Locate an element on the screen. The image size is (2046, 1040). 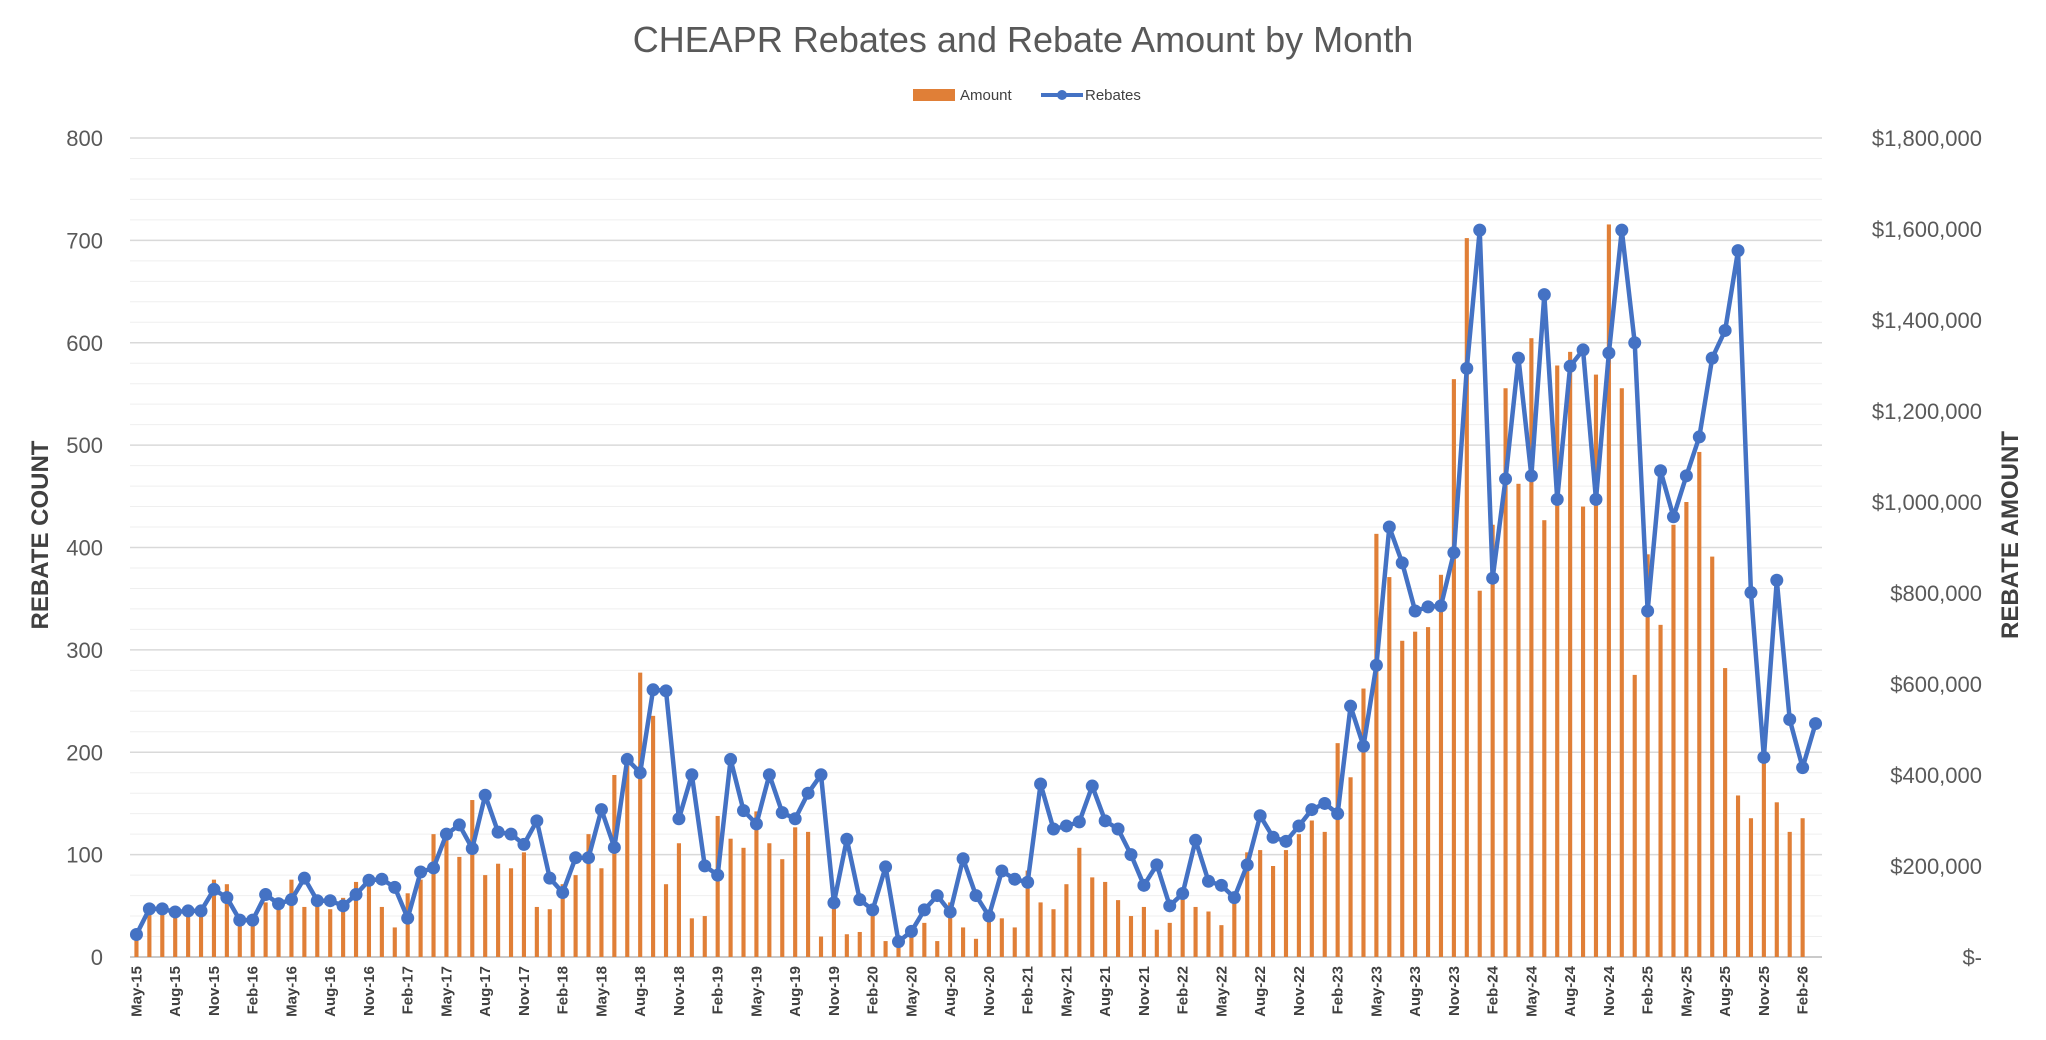
left-axis-title: REBATE COUNT is located at coordinates (40, 534).